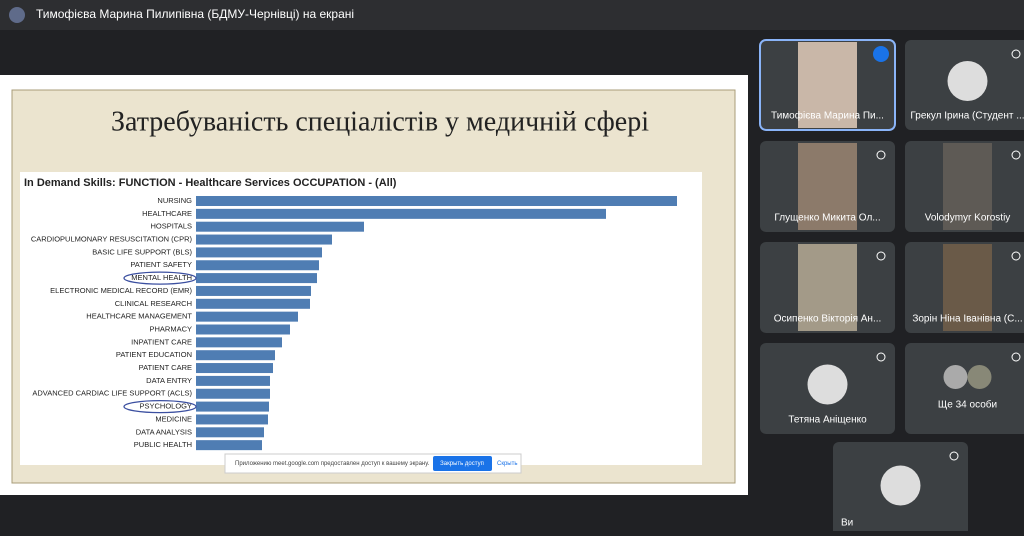 This screenshot has height=536, width=1024. Describe the element at coordinates (121, 290) in the screenshot. I see `category-label: ELECTRONIC MEDICAL RECORD (EMR)` at that location.